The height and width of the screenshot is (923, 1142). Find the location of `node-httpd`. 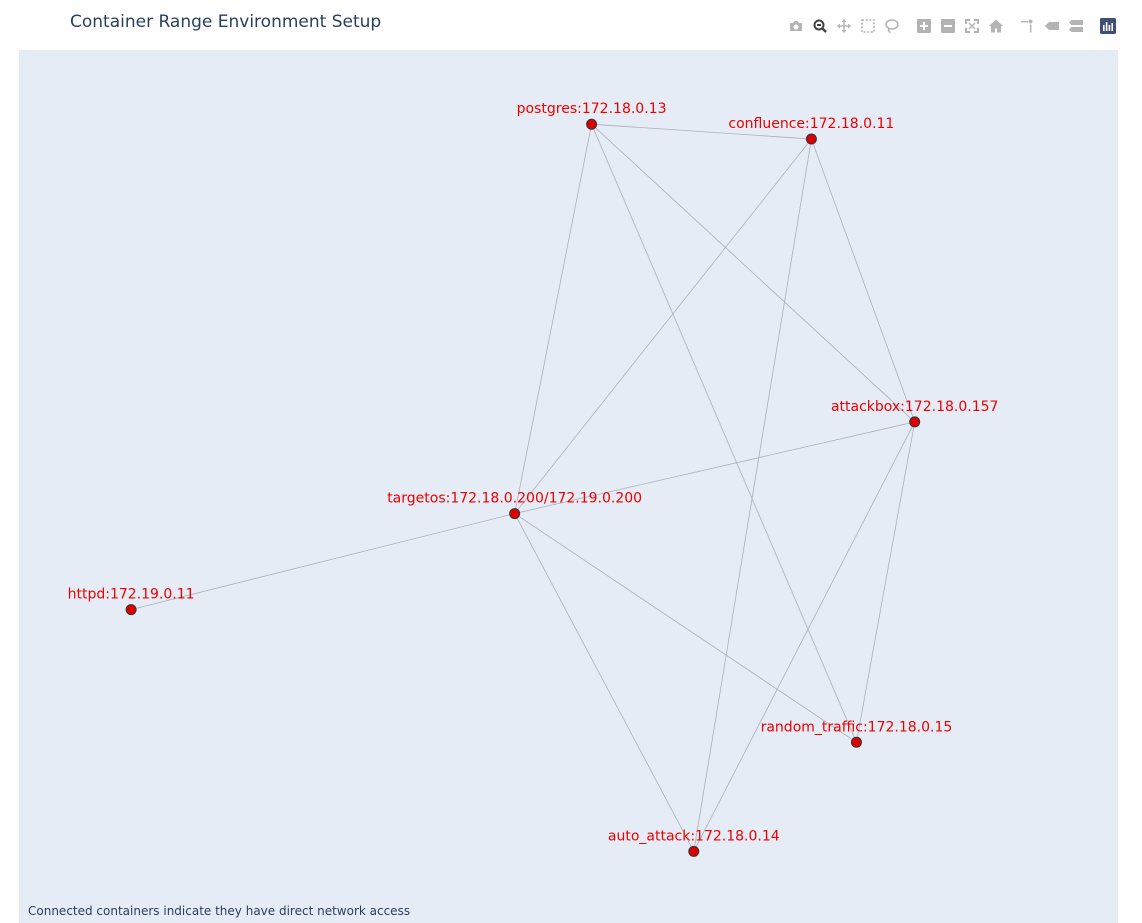

node-httpd is located at coordinates (131, 610).